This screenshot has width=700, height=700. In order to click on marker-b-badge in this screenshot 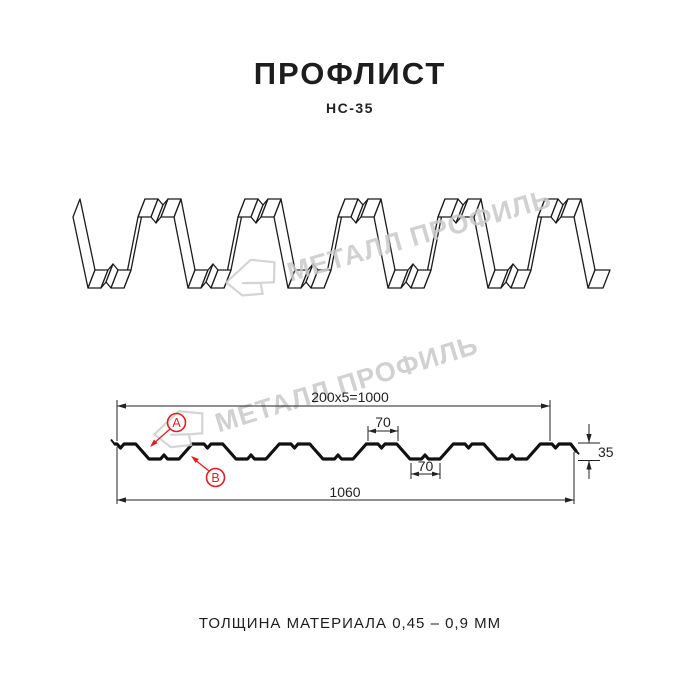, I will do `click(215, 477)`.